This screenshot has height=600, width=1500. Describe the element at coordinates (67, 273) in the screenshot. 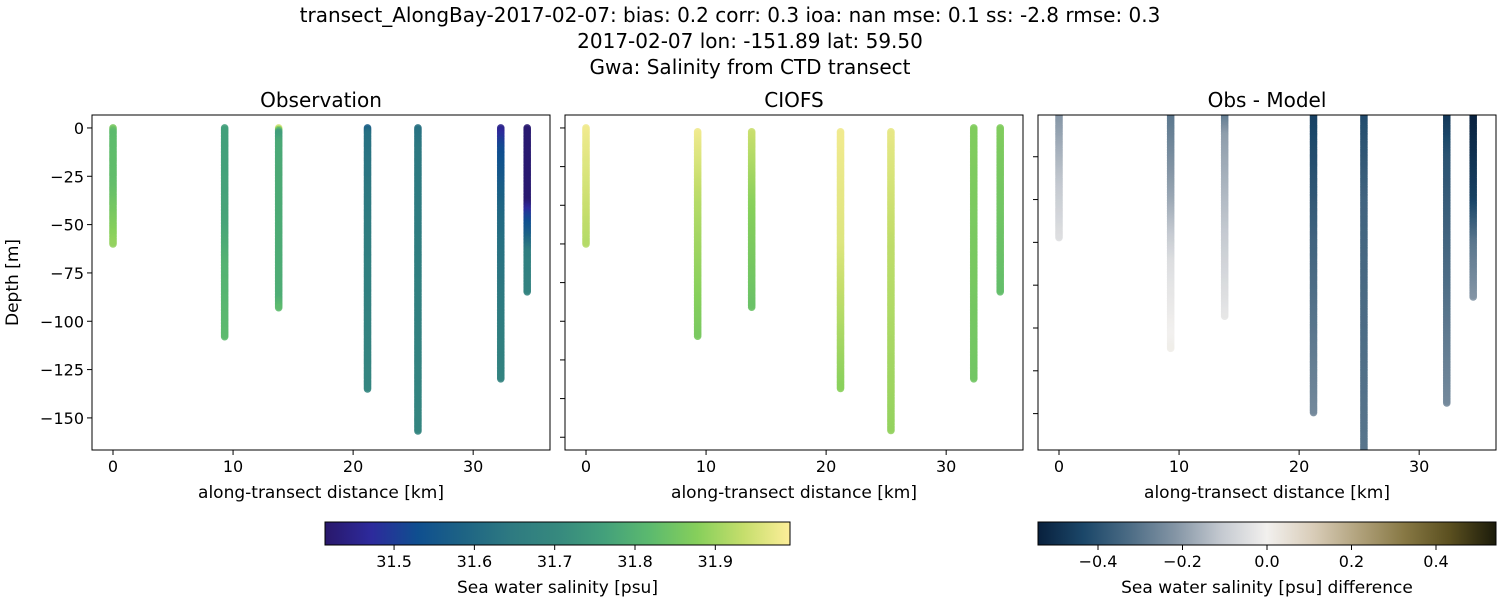

I see `y-tick-label: −75` at that location.